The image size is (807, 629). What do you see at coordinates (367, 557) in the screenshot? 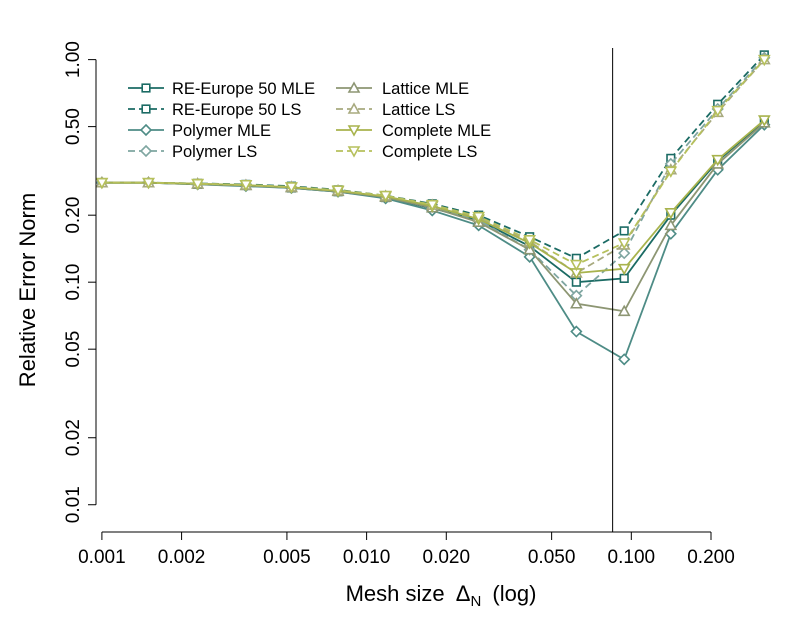
I see `x-tick-label: 0.010` at bounding box center [367, 557].